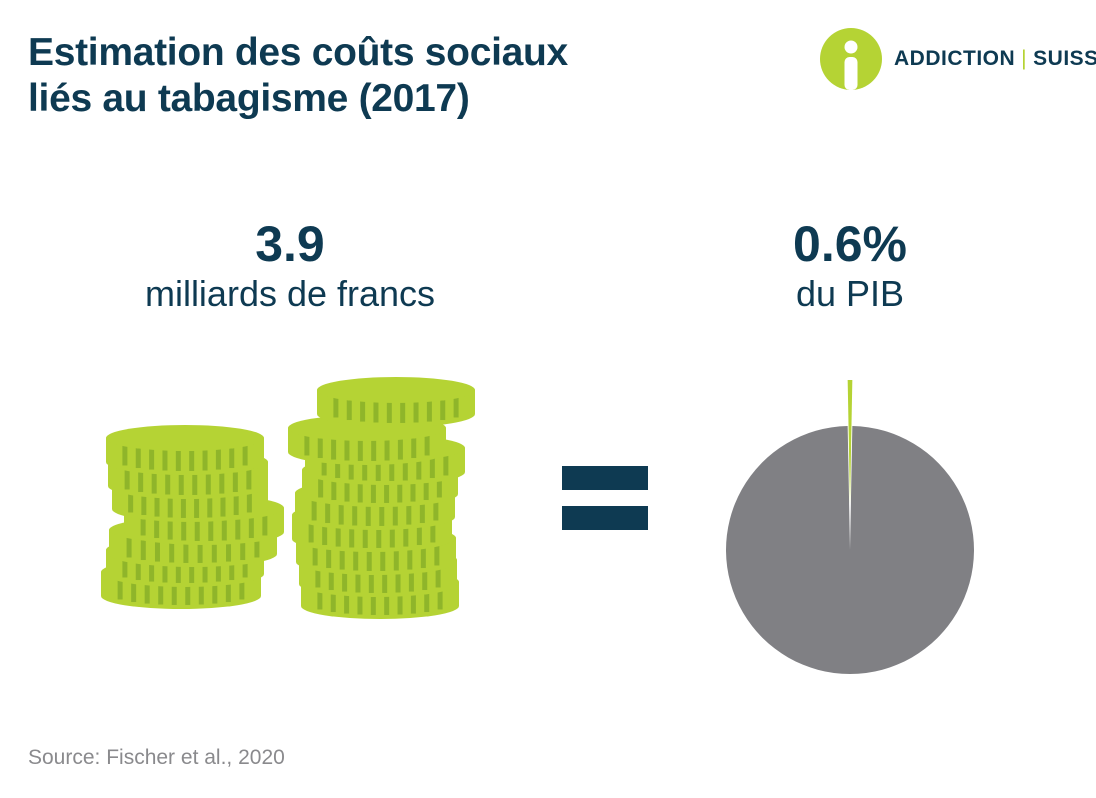 This screenshot has height=798, width=1096. I want to click on logo-word-suisse: SUISSE, so click(1064, 58).